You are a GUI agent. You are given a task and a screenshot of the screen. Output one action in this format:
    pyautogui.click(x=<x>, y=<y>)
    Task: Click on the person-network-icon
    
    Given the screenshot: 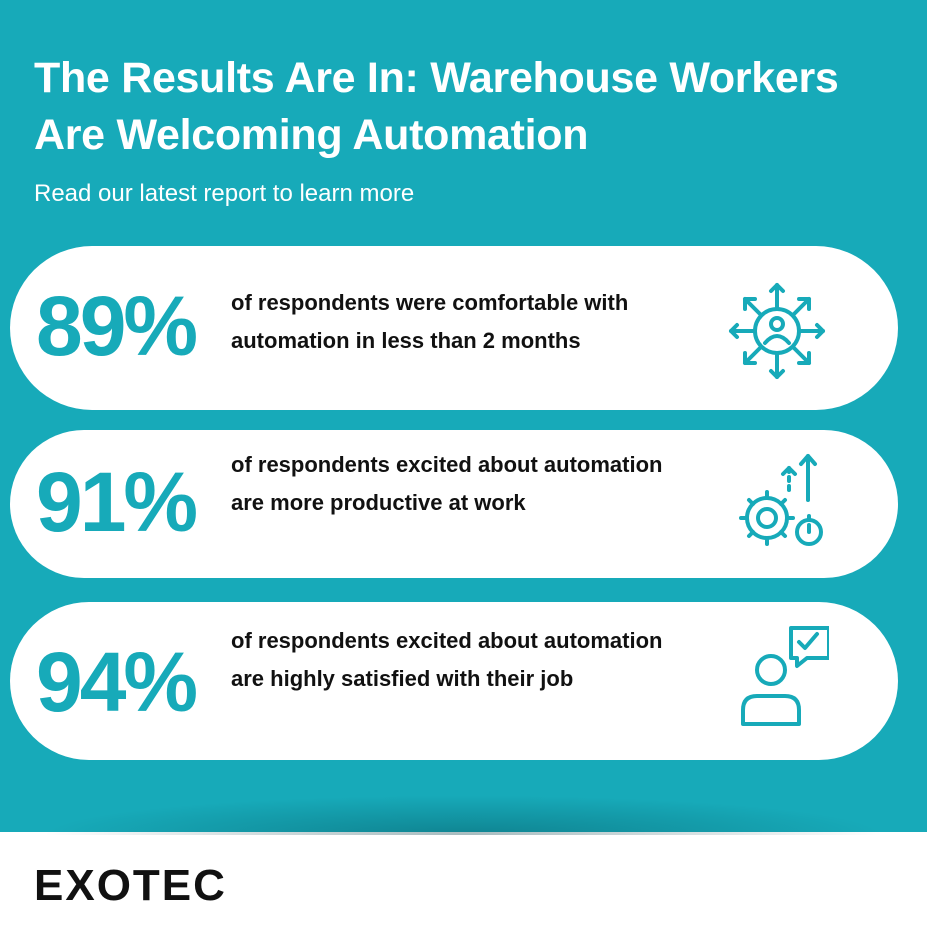 What is the action you would take?
    pyautogui.click(x=777, y=331)
    